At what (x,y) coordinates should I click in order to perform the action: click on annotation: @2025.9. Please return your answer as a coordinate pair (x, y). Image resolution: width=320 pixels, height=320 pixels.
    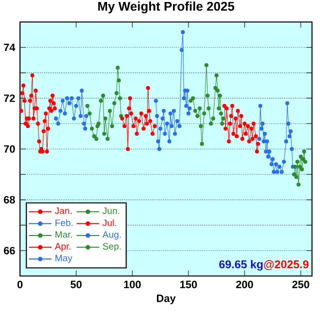
    Looking at the image, I should click on (286, 265).